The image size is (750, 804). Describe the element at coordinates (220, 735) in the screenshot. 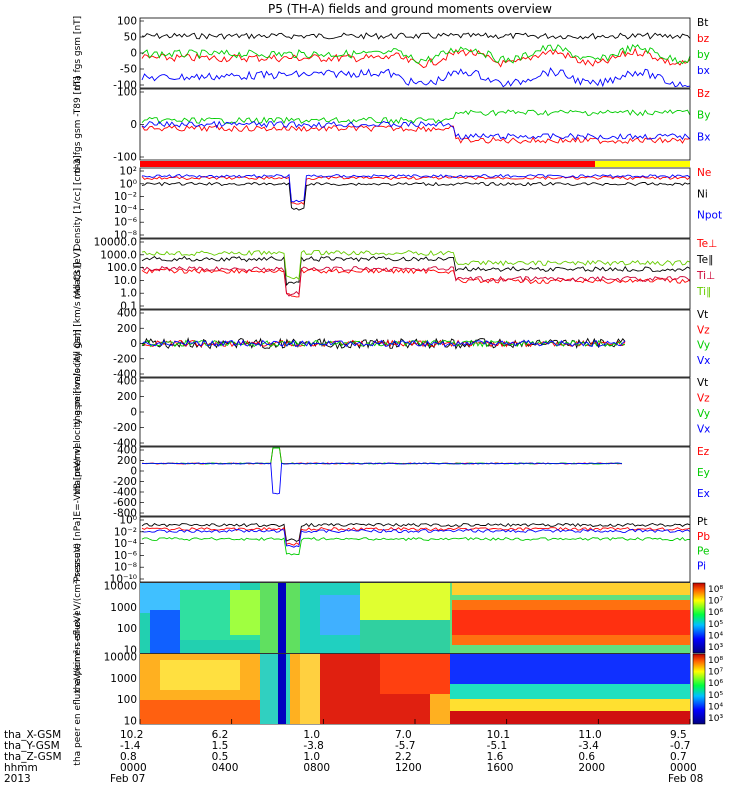

I see `footer-value: 6.2` at that location.